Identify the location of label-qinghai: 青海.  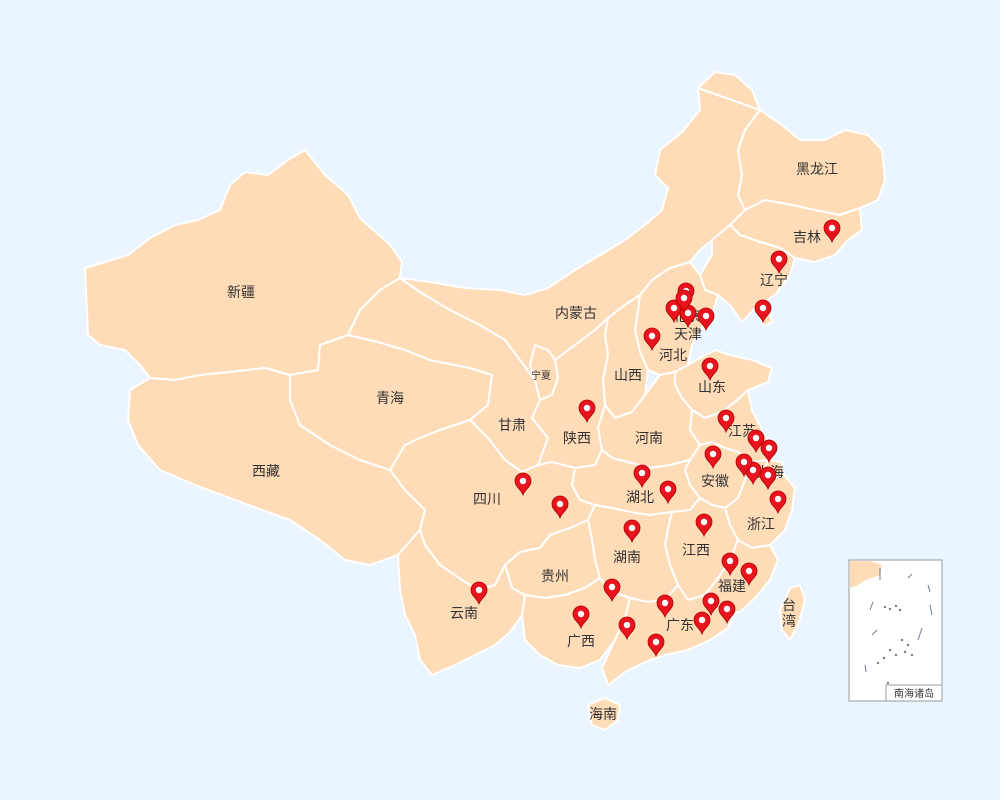
(390, 399).